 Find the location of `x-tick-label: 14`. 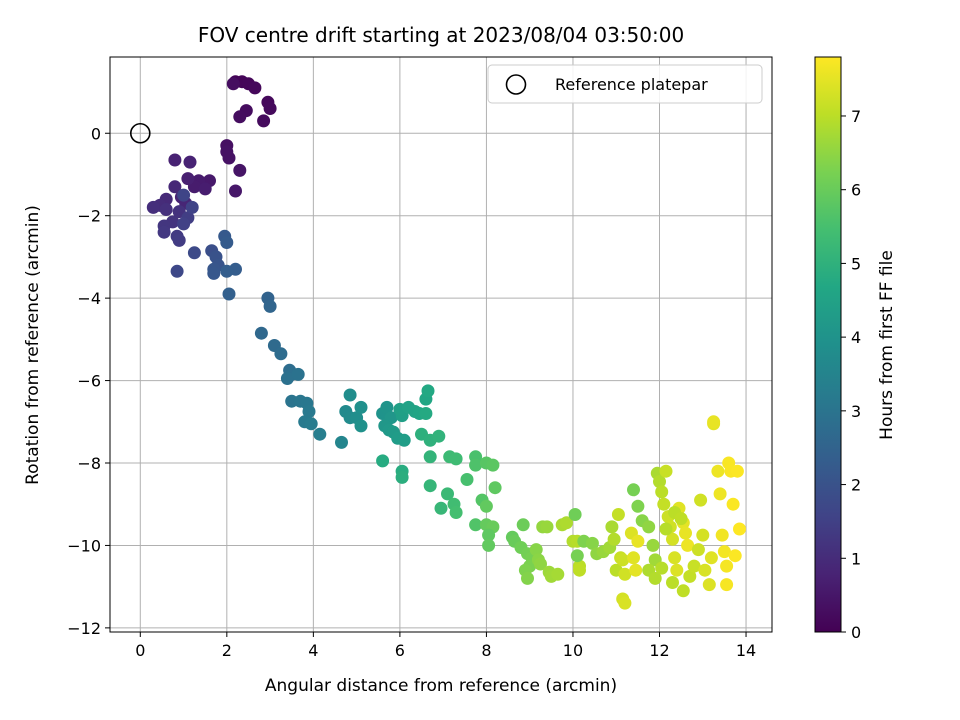

x-tick-label: 14 is located at coordinates (746, 650).